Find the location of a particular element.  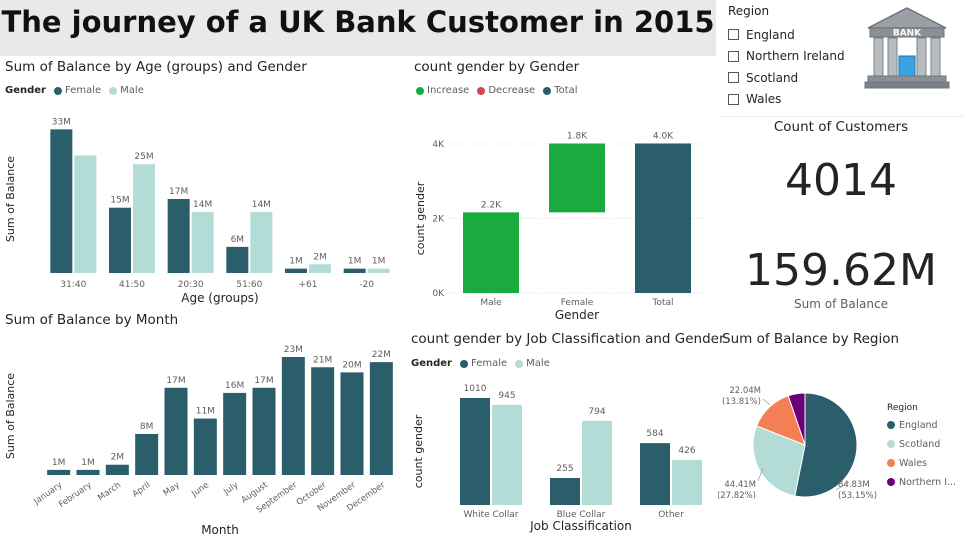

x-axis-label: Month is located at coordinates (220, 530).